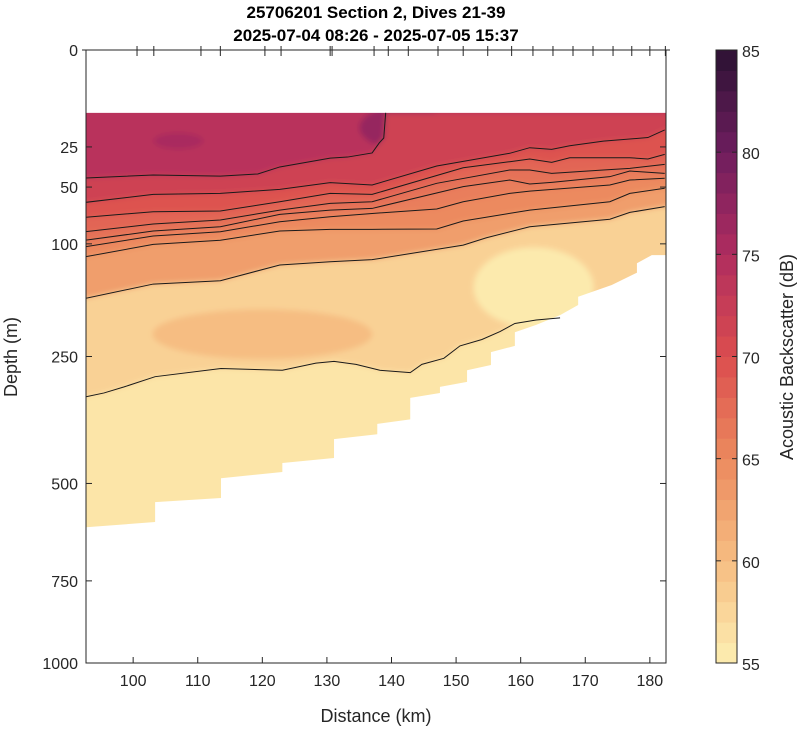 The height and width of the screenshot is (735, 800). Describe the element at coordinates (262, 334) in the screenshot. I see `fill-band-mid` at that location.